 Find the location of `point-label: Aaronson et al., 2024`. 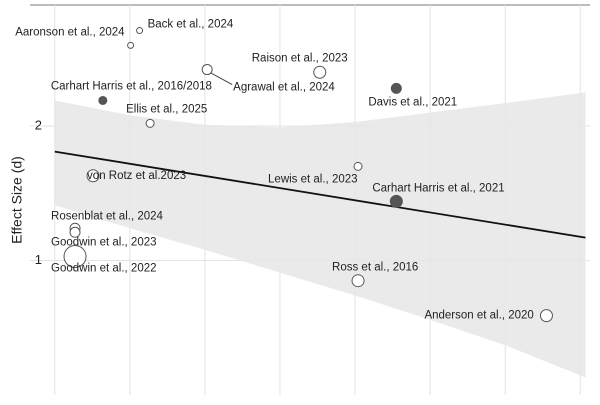

point-label: Aaronson et al., 2024 is located at coordinates (70, 32).